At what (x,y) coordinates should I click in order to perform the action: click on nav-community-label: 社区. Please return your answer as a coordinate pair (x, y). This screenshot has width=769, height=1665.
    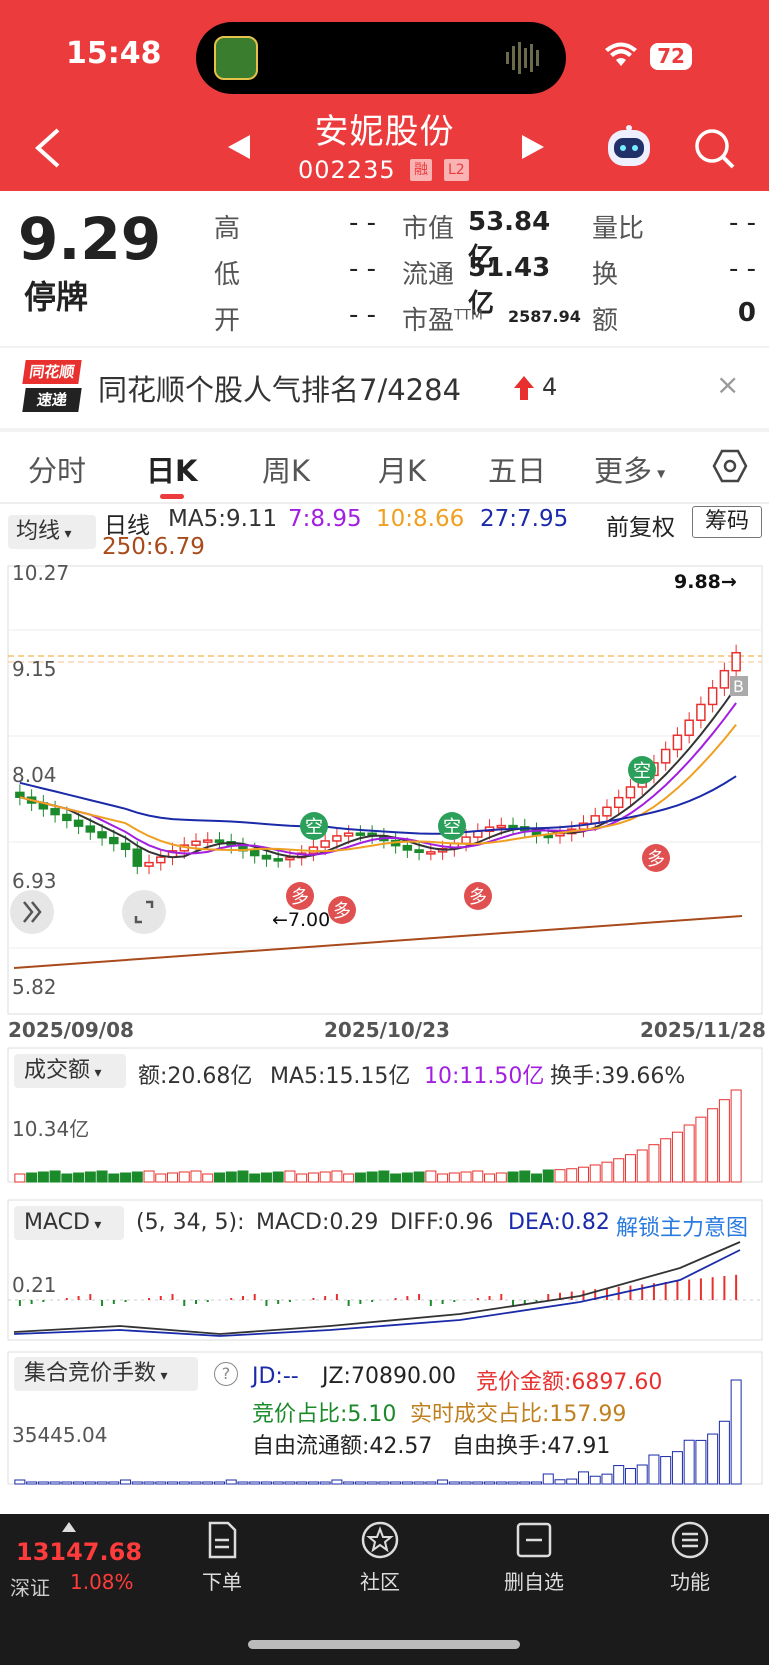
    Looking at the image, I should click on (380, 1582).